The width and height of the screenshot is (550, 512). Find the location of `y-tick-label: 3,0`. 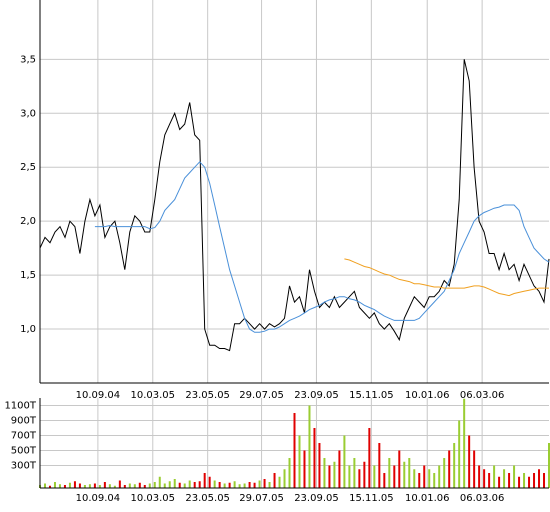

y-tick-label: 3,0 is located at coordinates (28, 113).